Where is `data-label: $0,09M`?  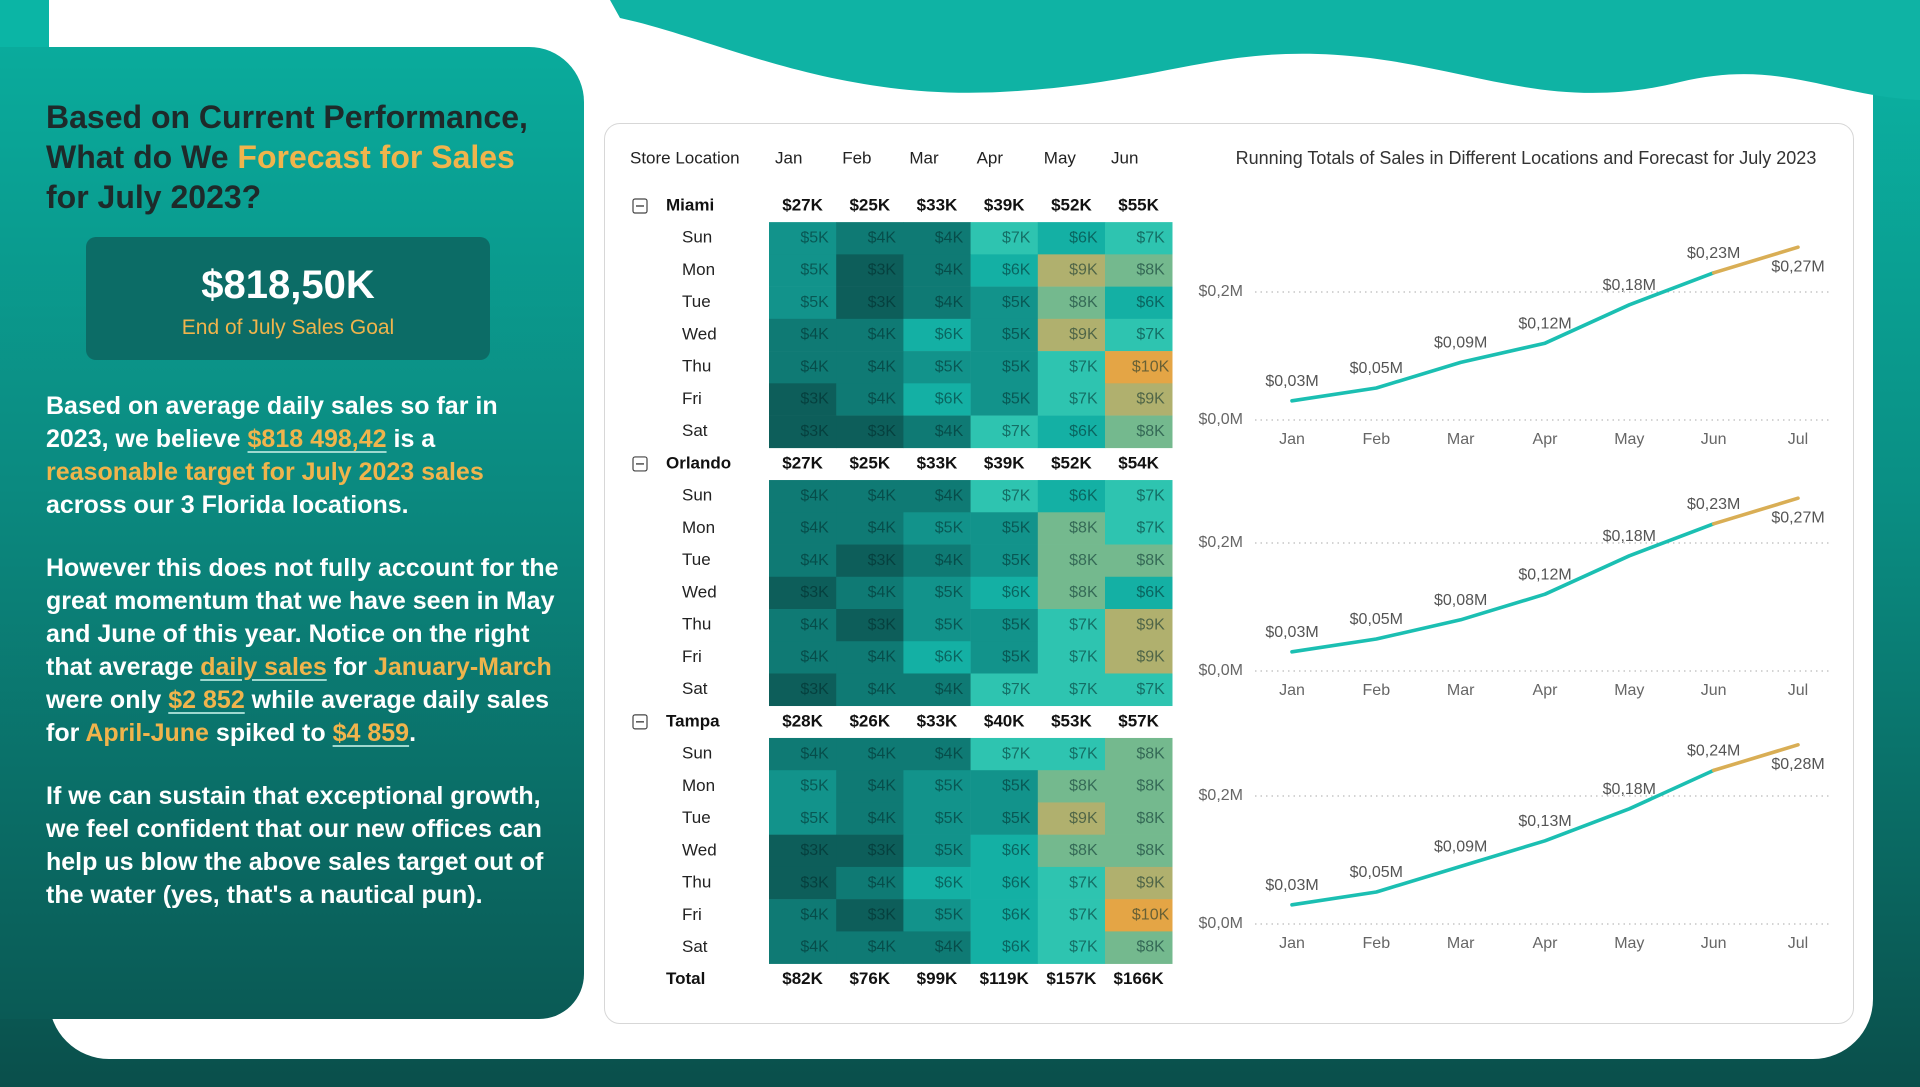 data-label: $0,09M is located at coordinates (1460, 343).